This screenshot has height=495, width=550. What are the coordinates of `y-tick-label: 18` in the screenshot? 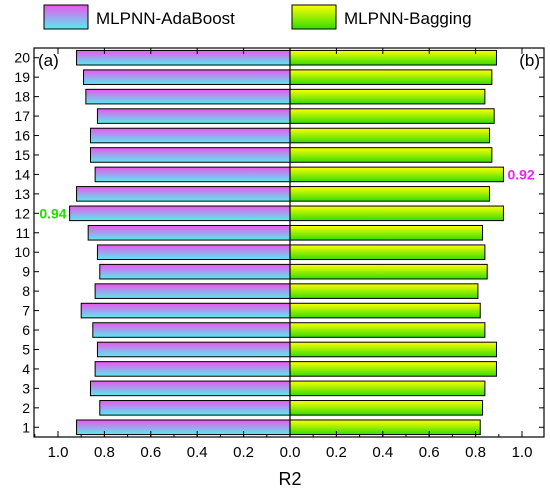 It's located at (22, 97).